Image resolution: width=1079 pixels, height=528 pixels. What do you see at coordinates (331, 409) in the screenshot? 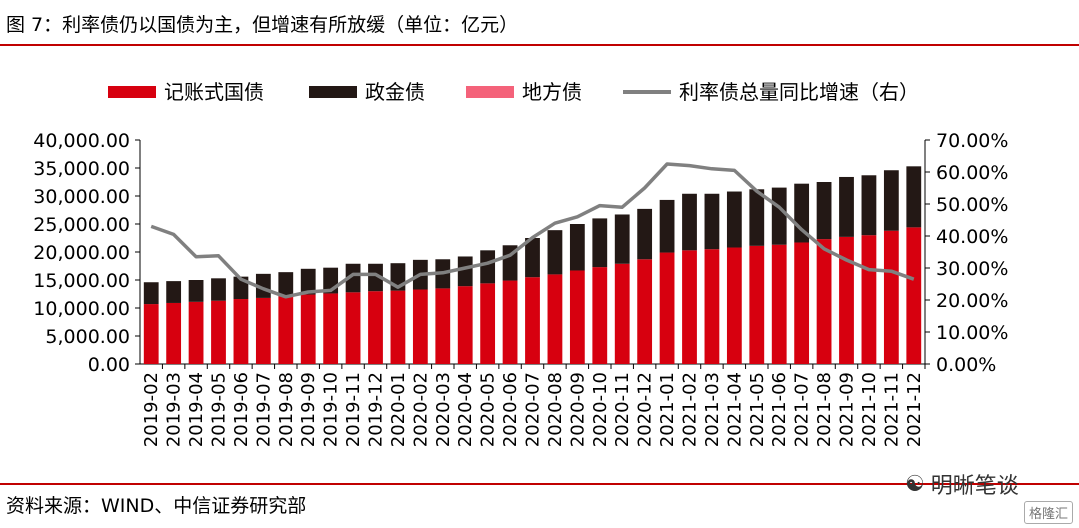
I see `x-tick-label: 2019-10` at bounding box center [331, 409].